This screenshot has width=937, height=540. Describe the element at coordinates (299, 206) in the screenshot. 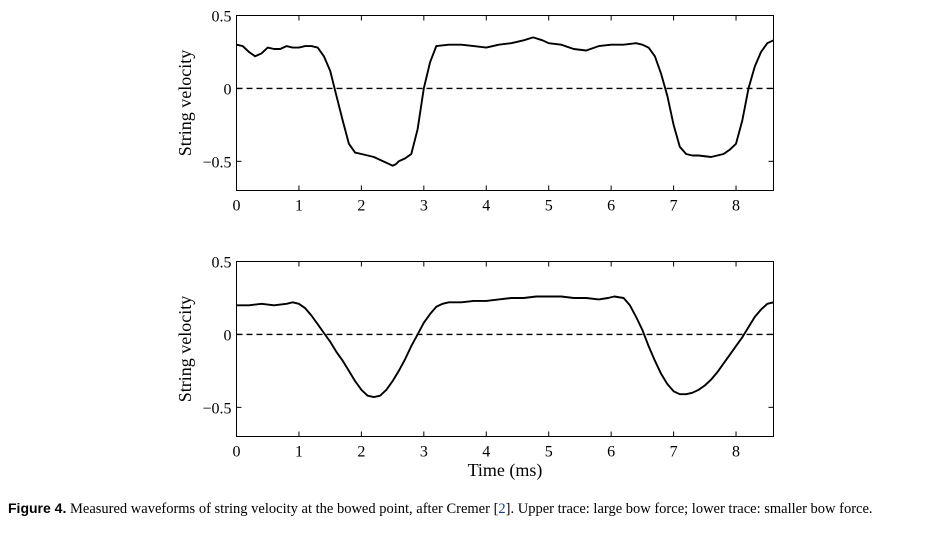

I see `upper-x-tick-label: 1` at that location.